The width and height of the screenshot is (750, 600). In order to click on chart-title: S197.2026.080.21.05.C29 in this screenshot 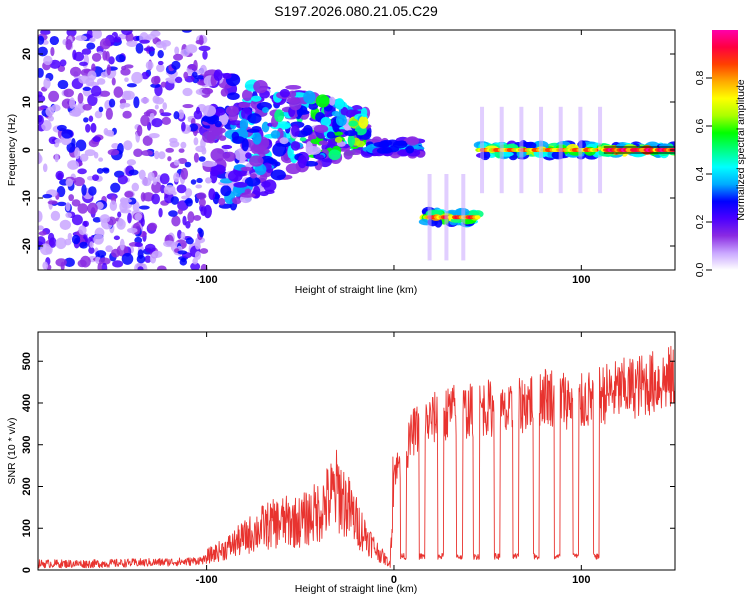, I will do `click(356, 11)`.